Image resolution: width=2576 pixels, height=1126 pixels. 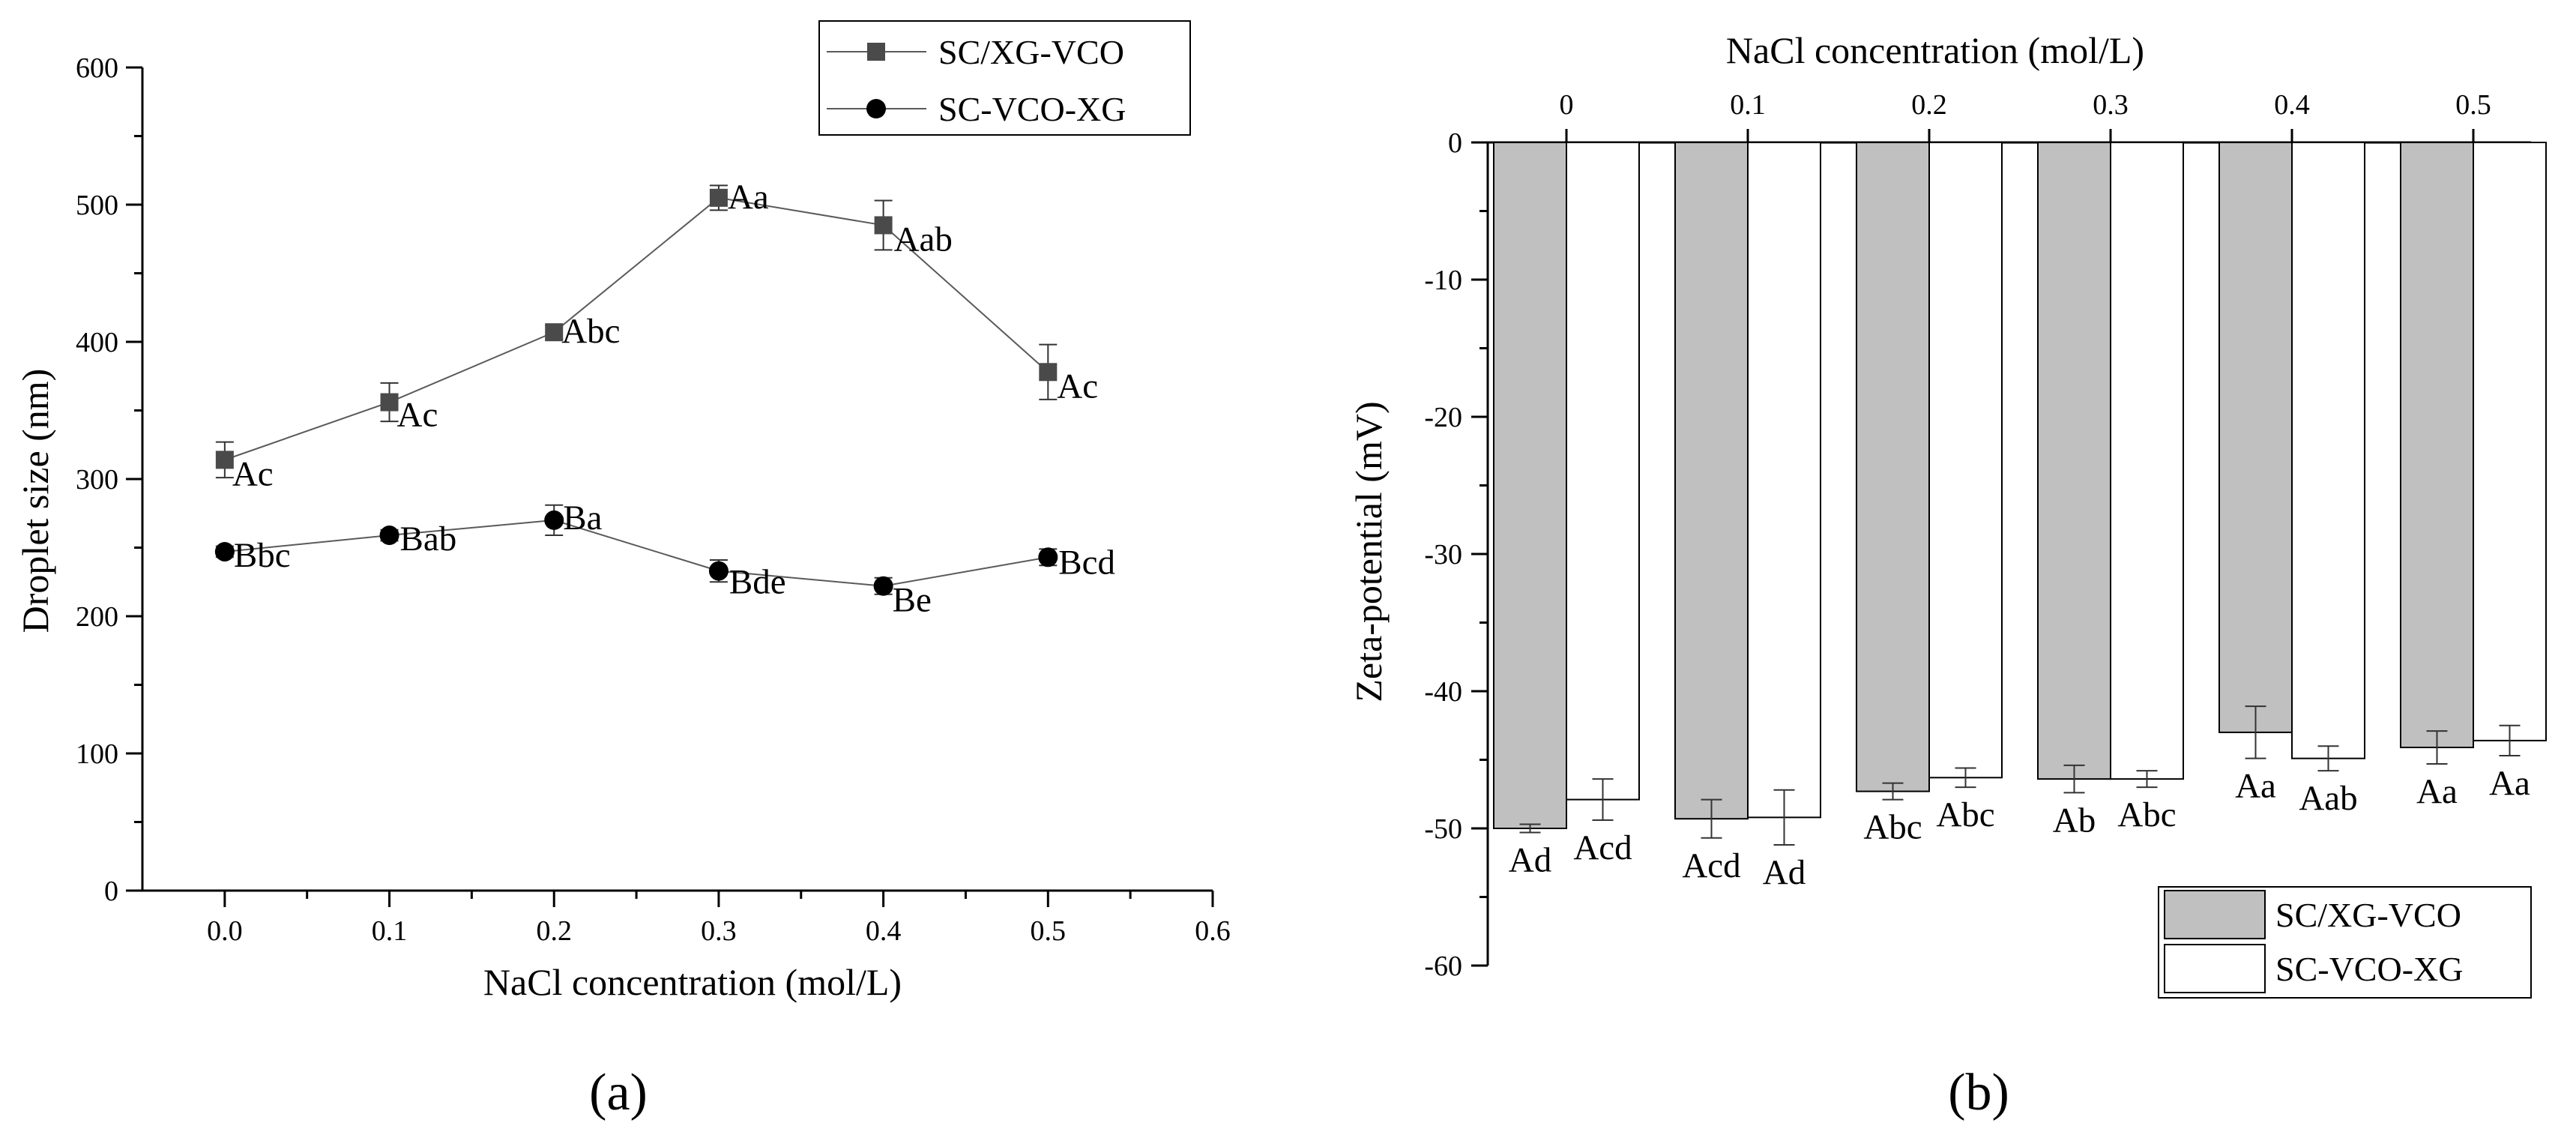 What do you see at coordinates (225, 931) in the screenshot?
I see `panel-a-x-tick-label: 0.0` at bounding box center [225, 931].